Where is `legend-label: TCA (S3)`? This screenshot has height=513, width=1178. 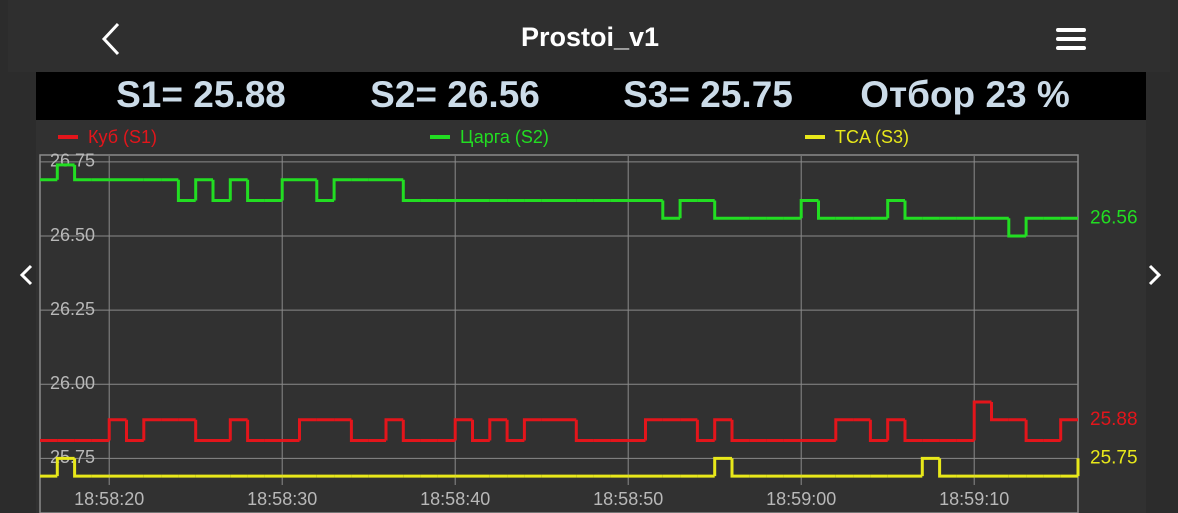
legend-label: TCA (S3) is located at coordinates (872, 137).